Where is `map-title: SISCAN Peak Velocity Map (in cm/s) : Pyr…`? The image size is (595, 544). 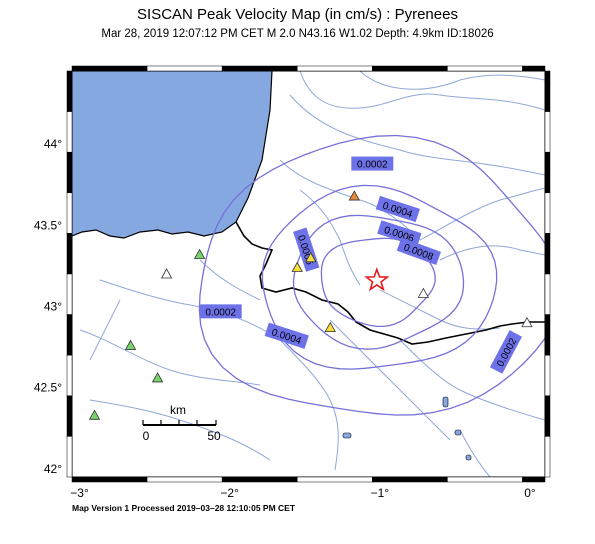
map-title: SISCAN Peak Velocity Map (in cm/s) : Pyr… is located at coordinates (297, 14).